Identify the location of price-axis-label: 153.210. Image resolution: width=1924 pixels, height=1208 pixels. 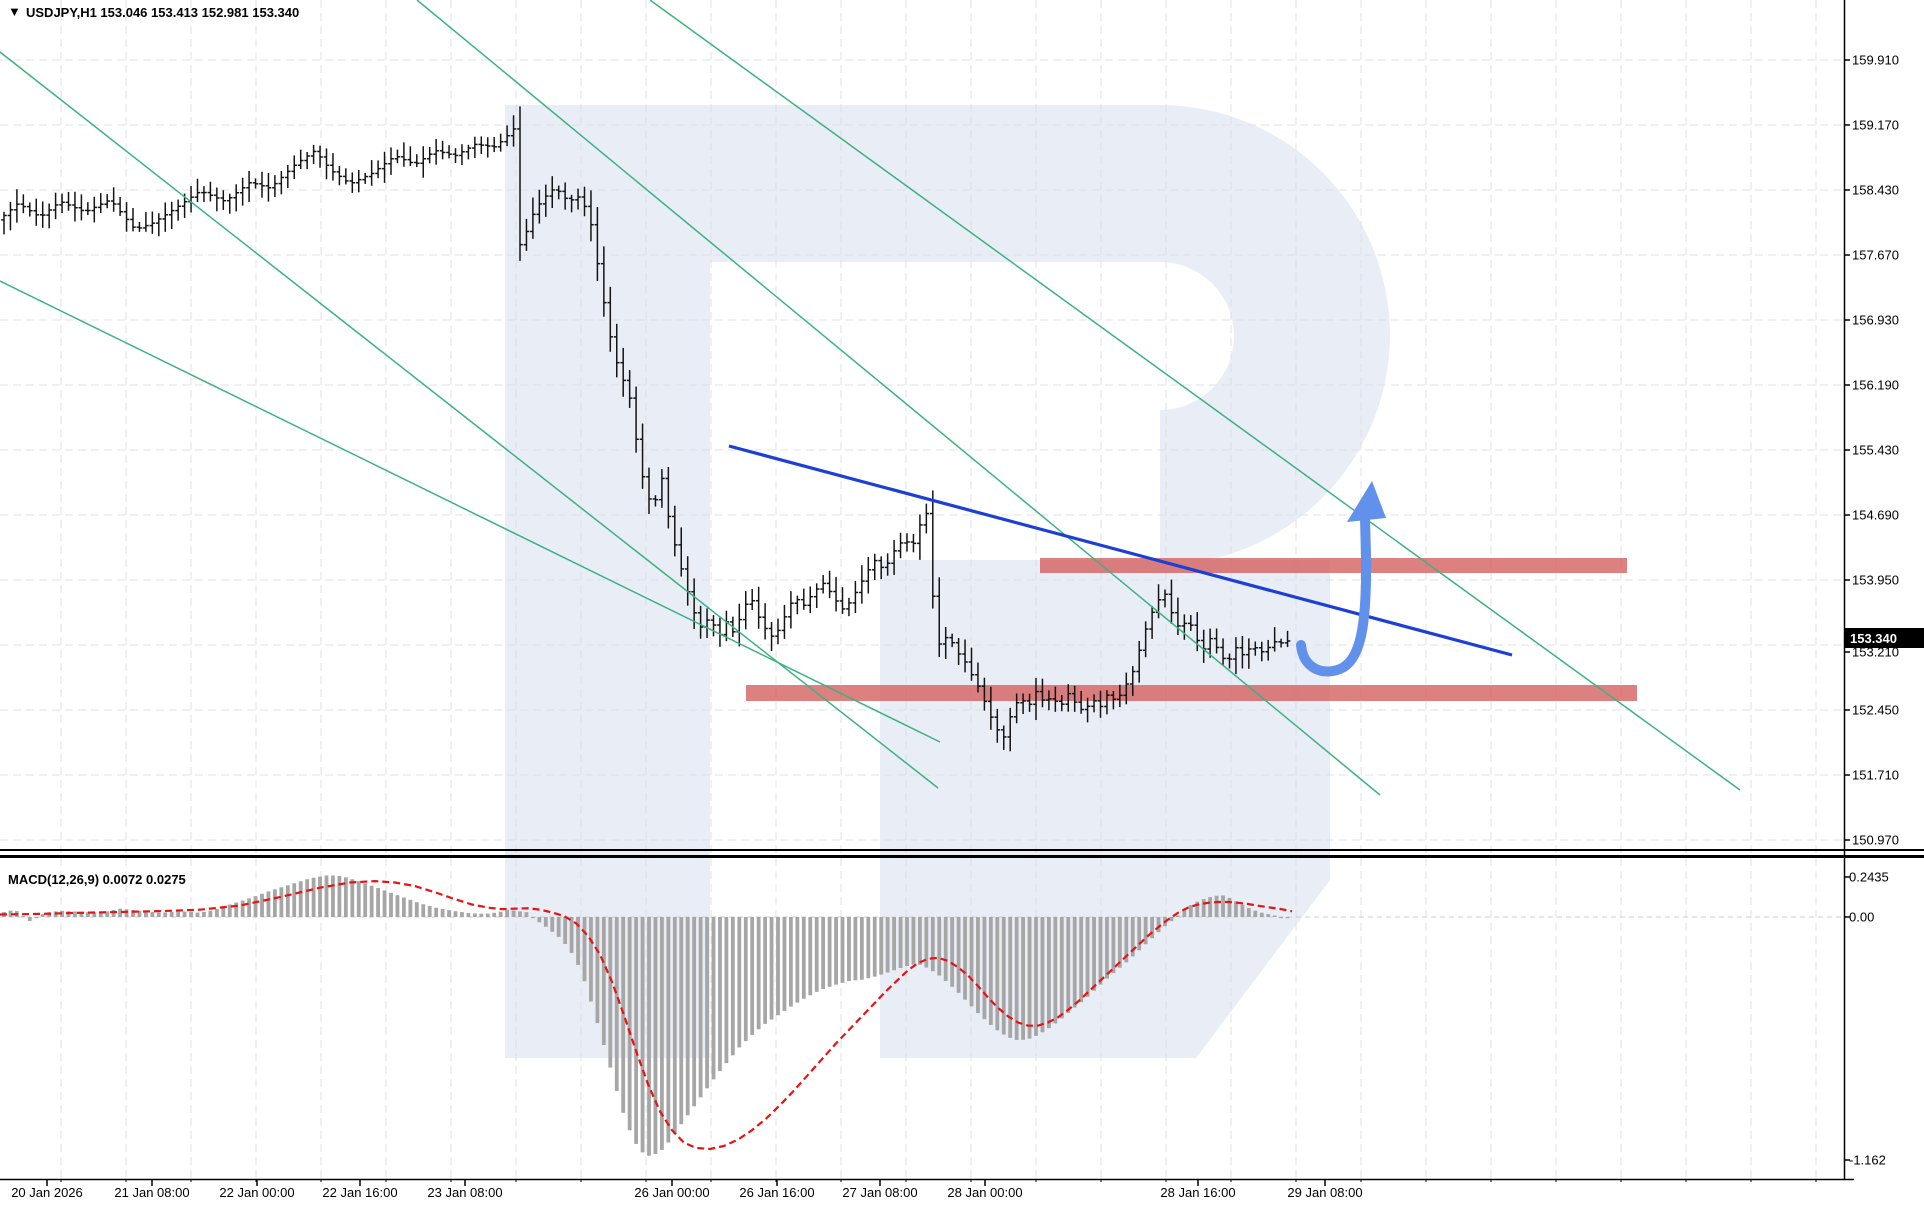
(1875, 652).